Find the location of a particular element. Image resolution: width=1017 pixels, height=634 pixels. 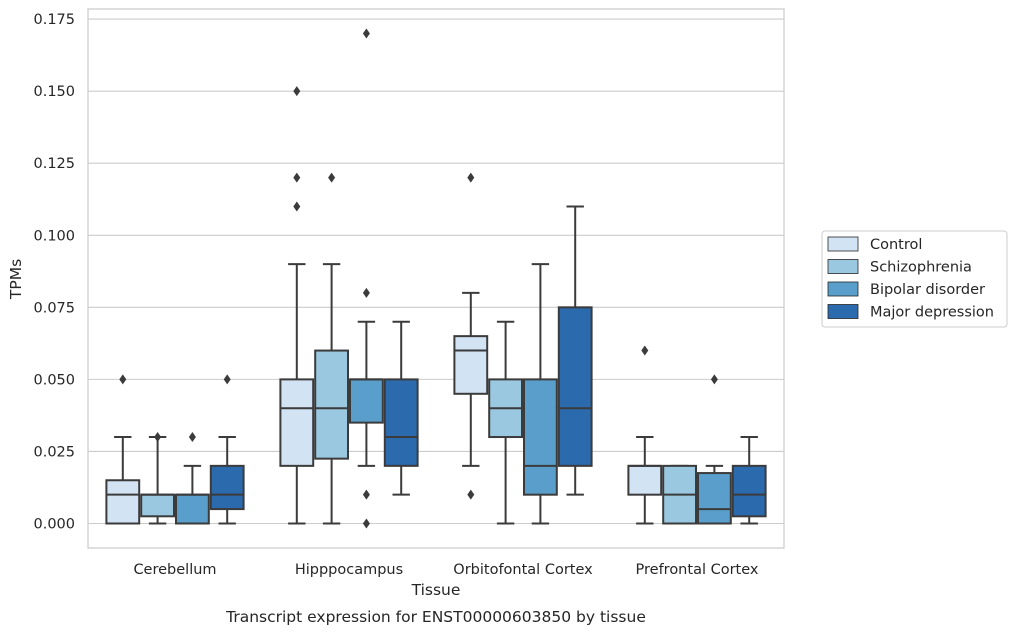

y-tick-label: 0.150 is located at coordinates (54, 92).